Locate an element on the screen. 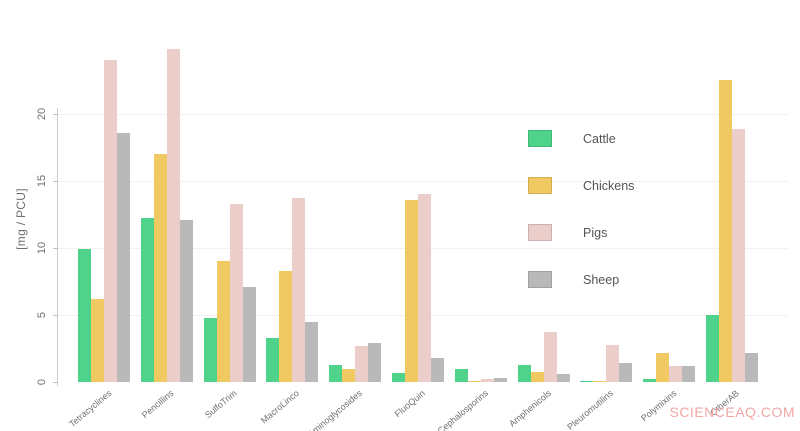 This screenshot has height=431, width=800. bar-pigs-macrolinco is located at coordinates (299, 290).